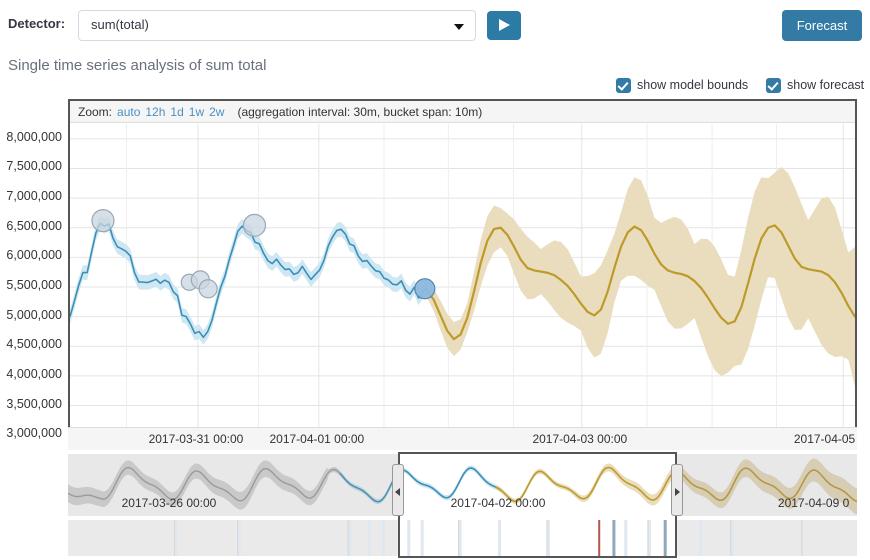  Describe the element at coordinates (826, 85) in the screenshot. I see `show-forecast-label: show forecast` at that location.